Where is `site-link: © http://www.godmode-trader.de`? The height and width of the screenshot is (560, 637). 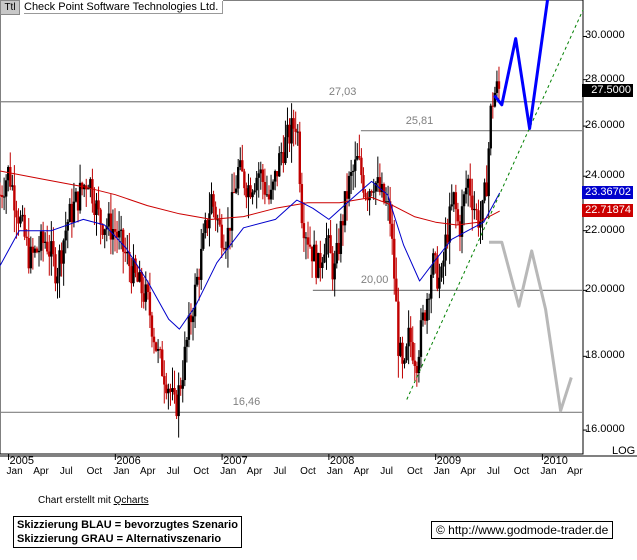 site-link: © http://www.godmode-trader.de is located at coordinates (522, 530).